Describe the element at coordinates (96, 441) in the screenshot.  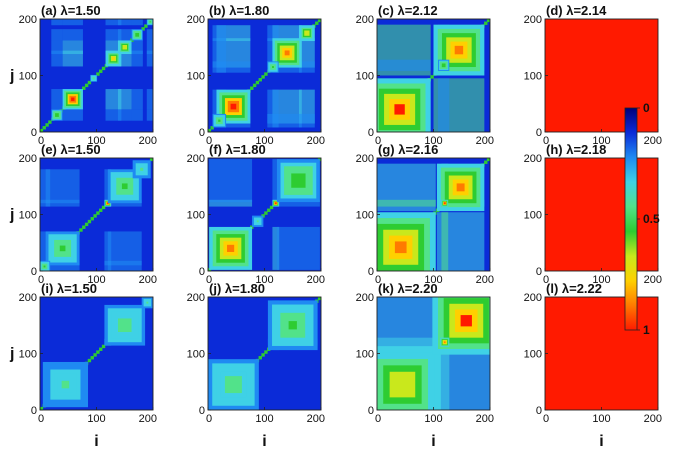
I see `x-axis-label: i` at that location.